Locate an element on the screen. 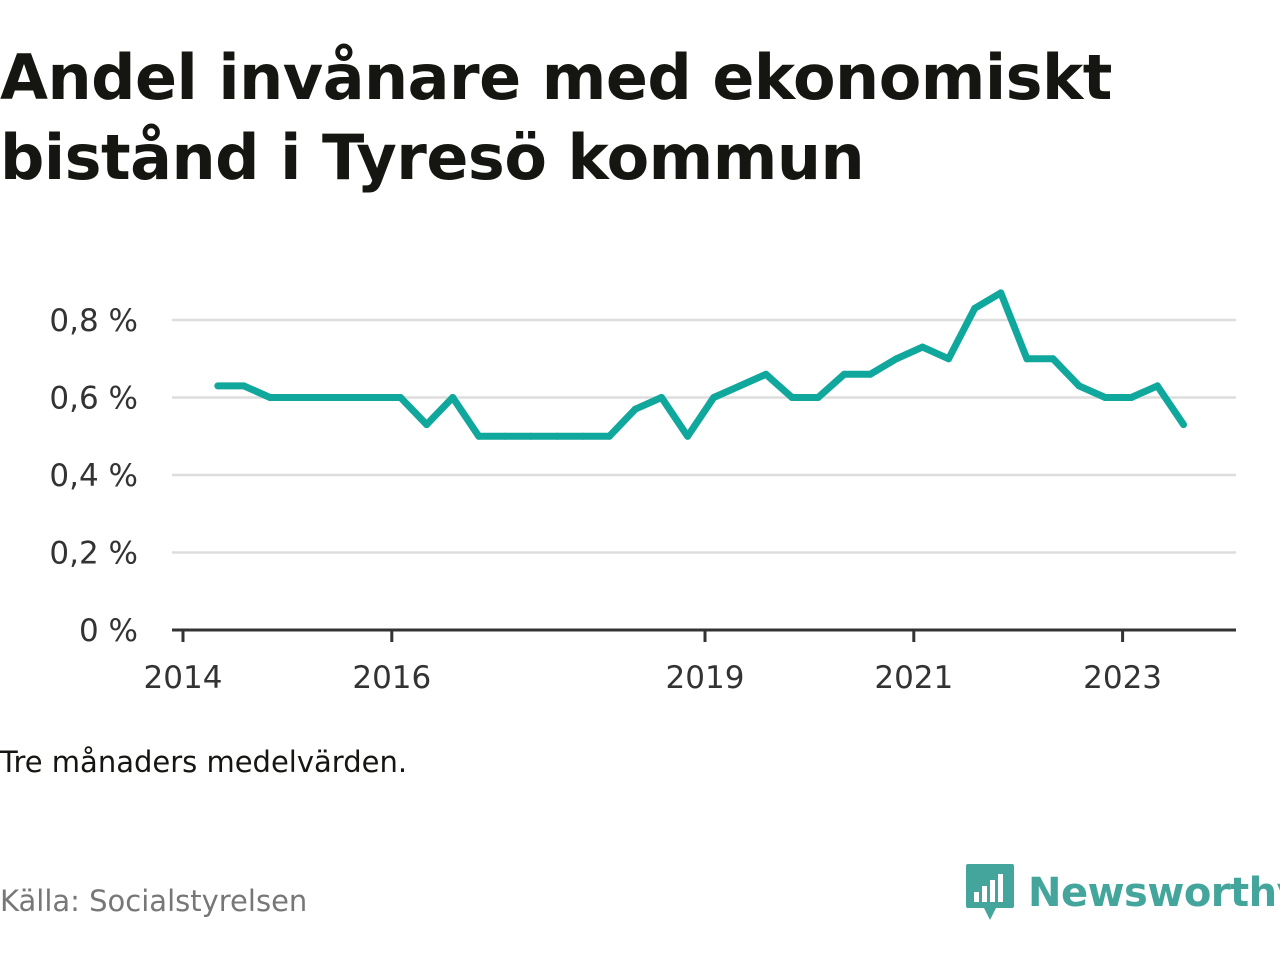  y-tick-label: 0,6 % is located at coordinates (93, 399).